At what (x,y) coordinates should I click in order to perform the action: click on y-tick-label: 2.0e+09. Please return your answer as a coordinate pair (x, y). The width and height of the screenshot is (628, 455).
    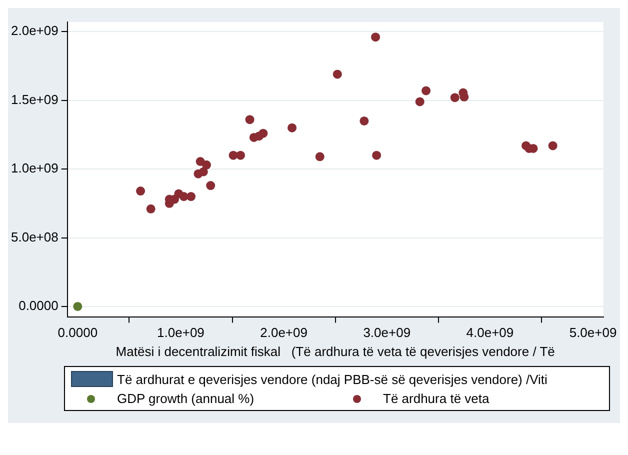
    Looking at the image, I should click on (34, 30).